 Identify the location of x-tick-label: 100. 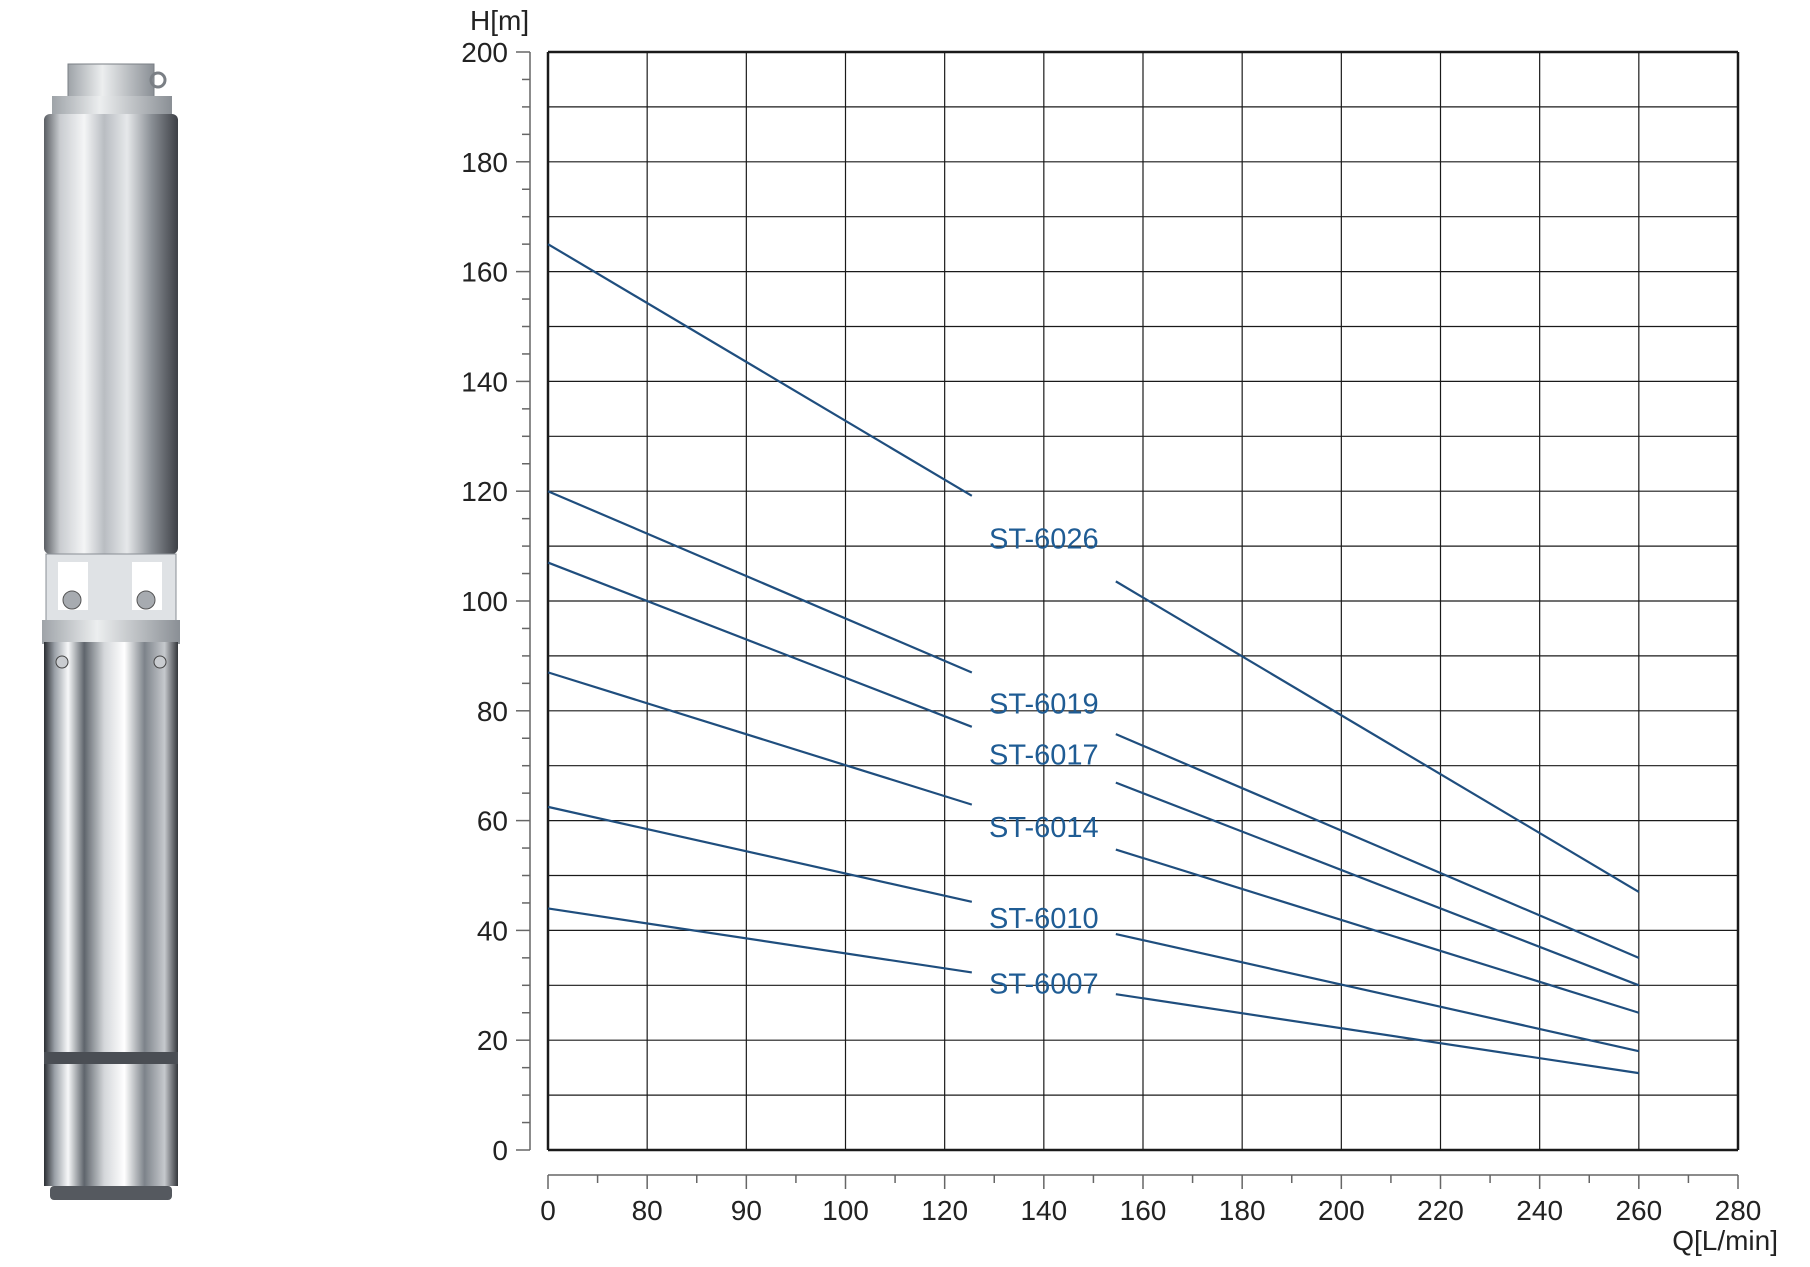
(845, 1210).